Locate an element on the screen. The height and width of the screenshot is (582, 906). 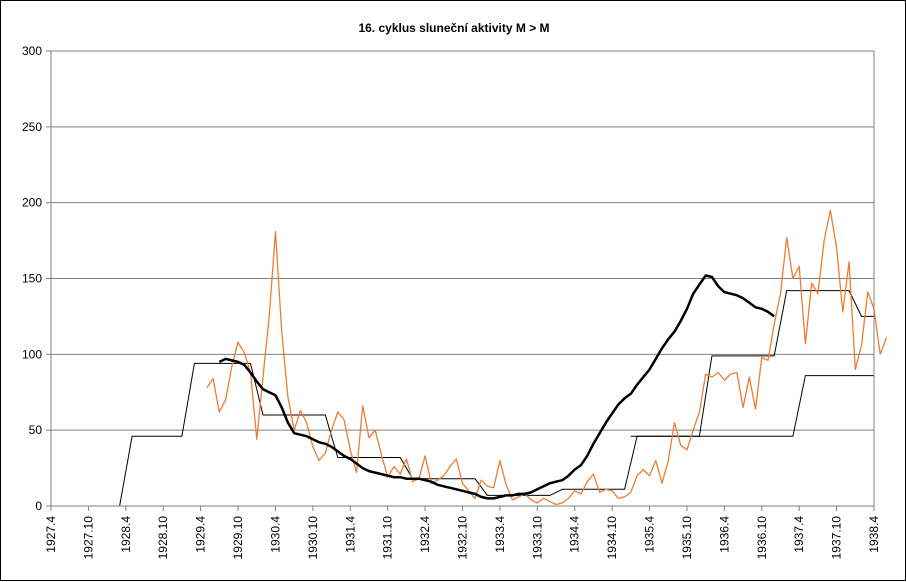
x-tick-label: 1931.10 is located at coordinates (388, 538).